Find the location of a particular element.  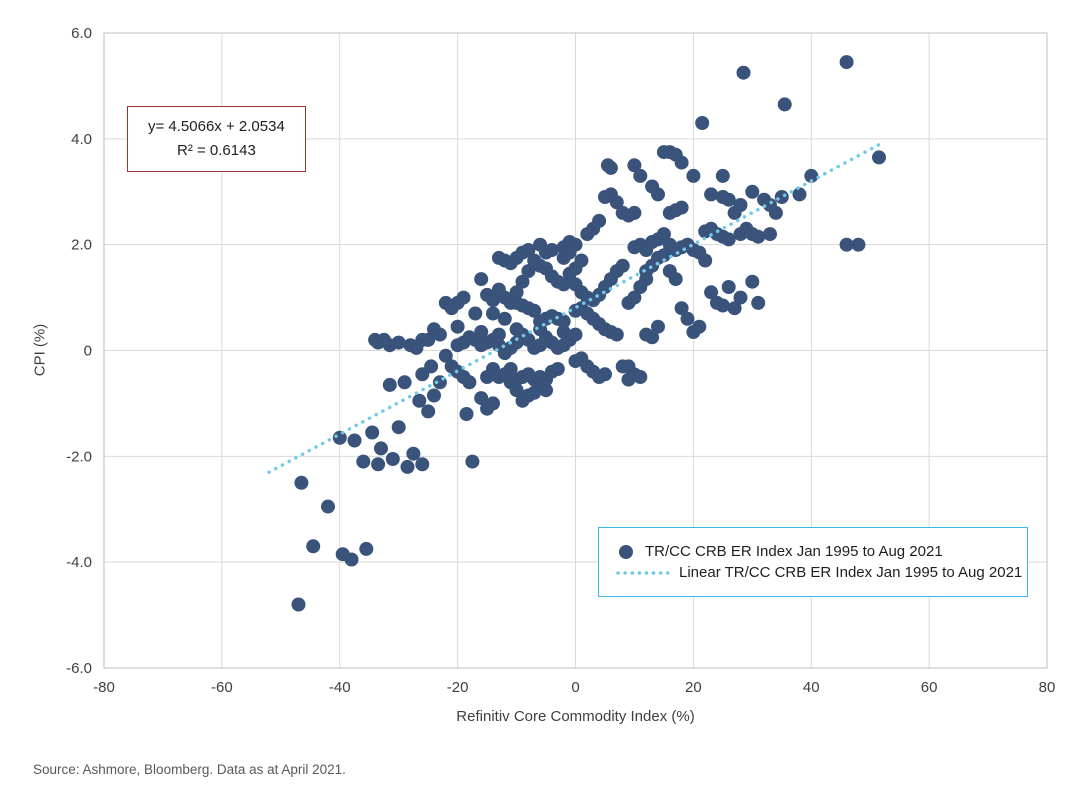

y-tick-label: 4.0 is located at coordinates (81, 139).